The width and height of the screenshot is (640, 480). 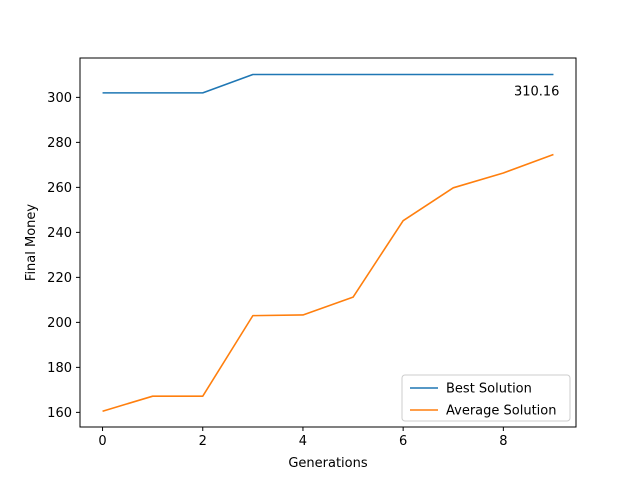 I want to click on x-tick-label: 6, so click(x=403, y=441).